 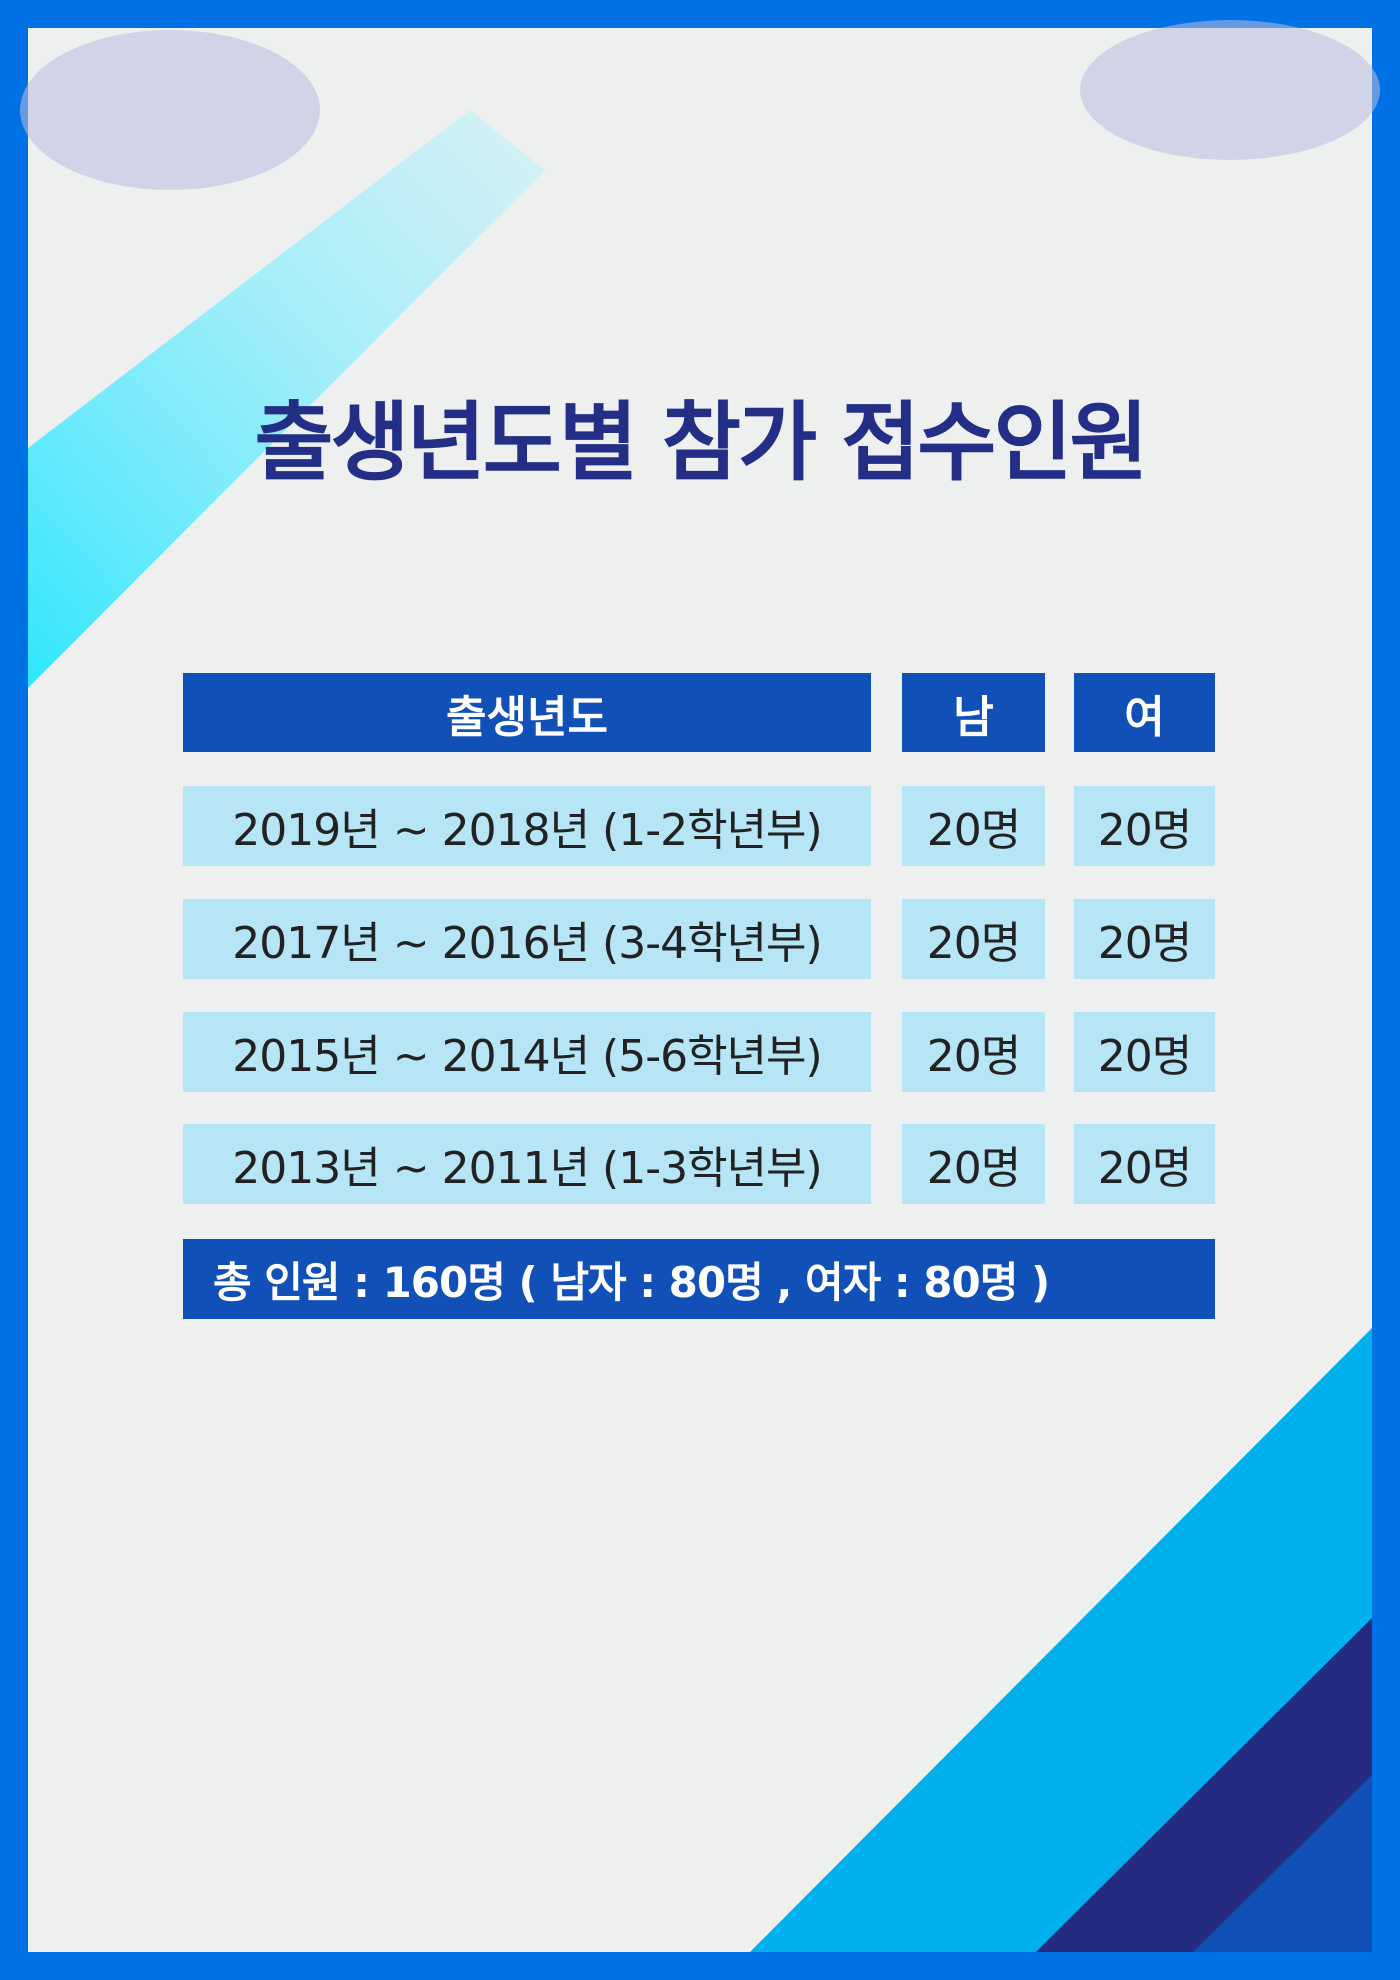 I want to click on stripe-top-left, so click(x=286, y=399).